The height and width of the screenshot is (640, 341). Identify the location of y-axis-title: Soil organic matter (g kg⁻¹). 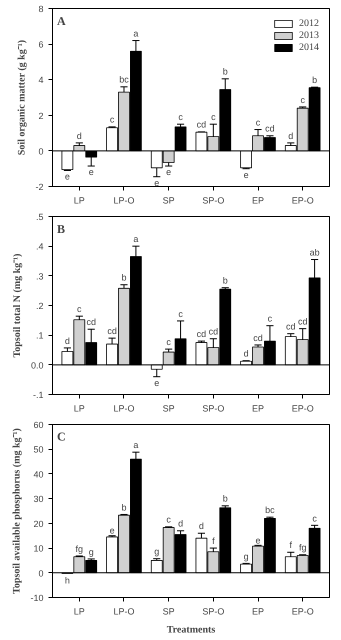
(22, 98).